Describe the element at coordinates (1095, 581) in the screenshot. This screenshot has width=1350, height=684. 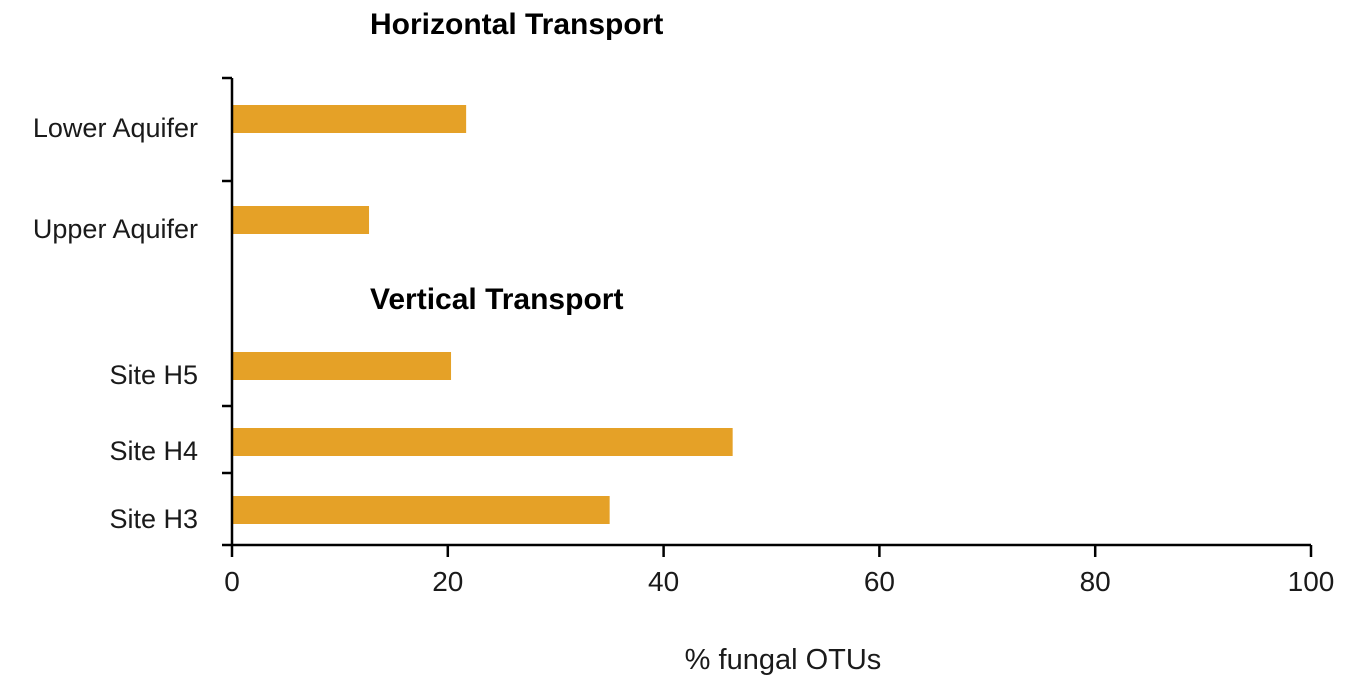
I see `x-tick-label-80: 80` at that location.